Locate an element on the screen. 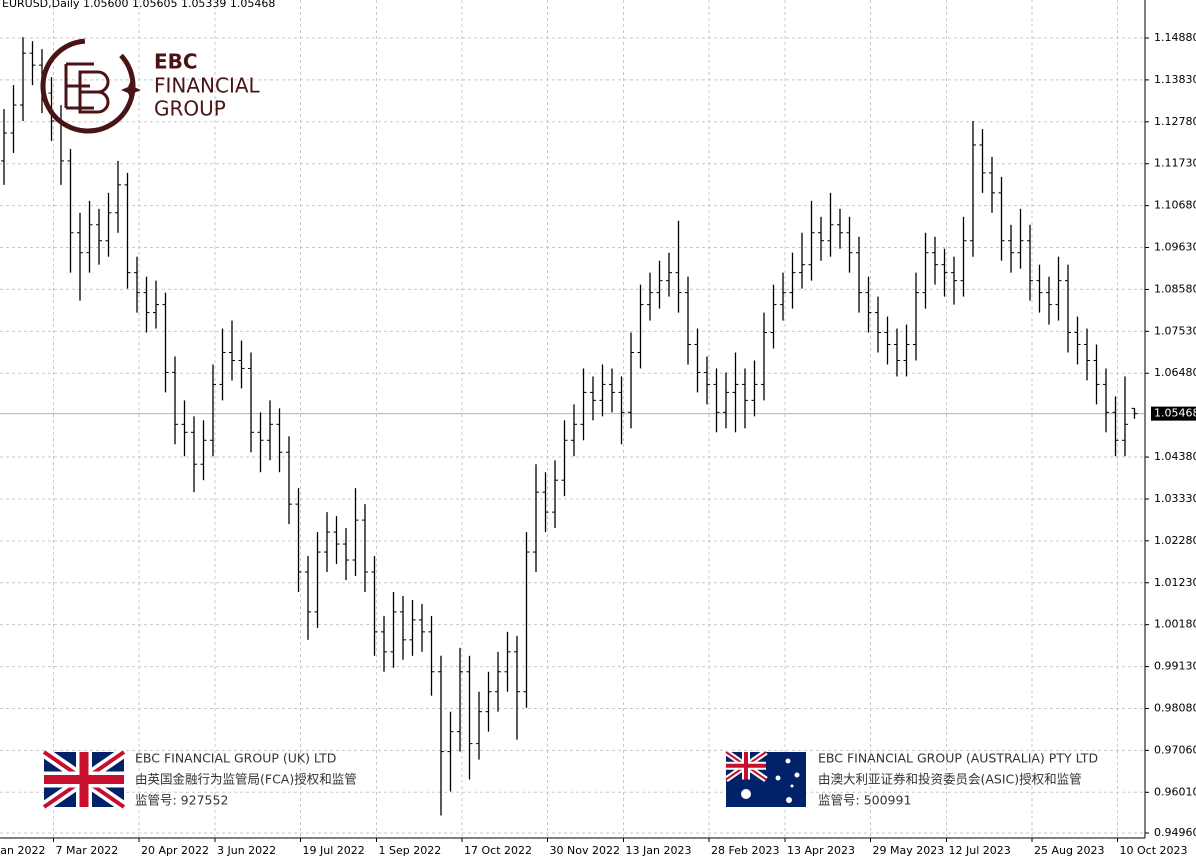 The width and height of the screenshot is (1196, 862). logo-star is located at coordinates (131, 90).